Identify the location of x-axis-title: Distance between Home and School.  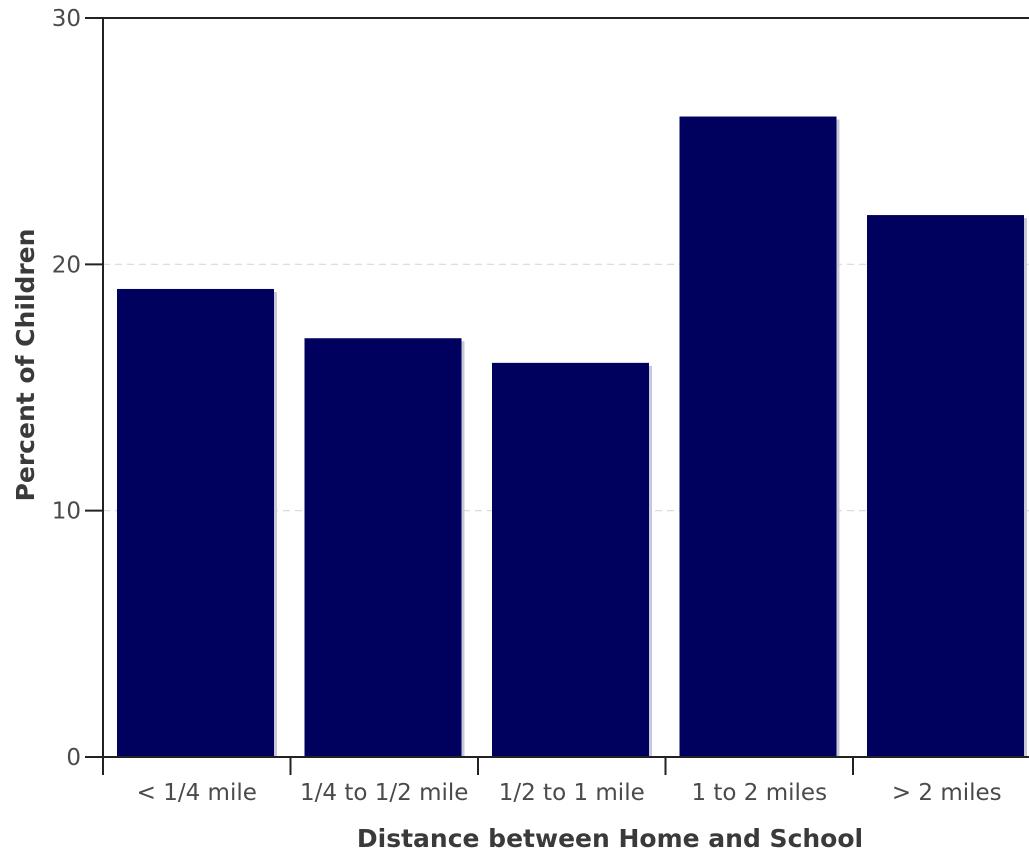
(610, 838).